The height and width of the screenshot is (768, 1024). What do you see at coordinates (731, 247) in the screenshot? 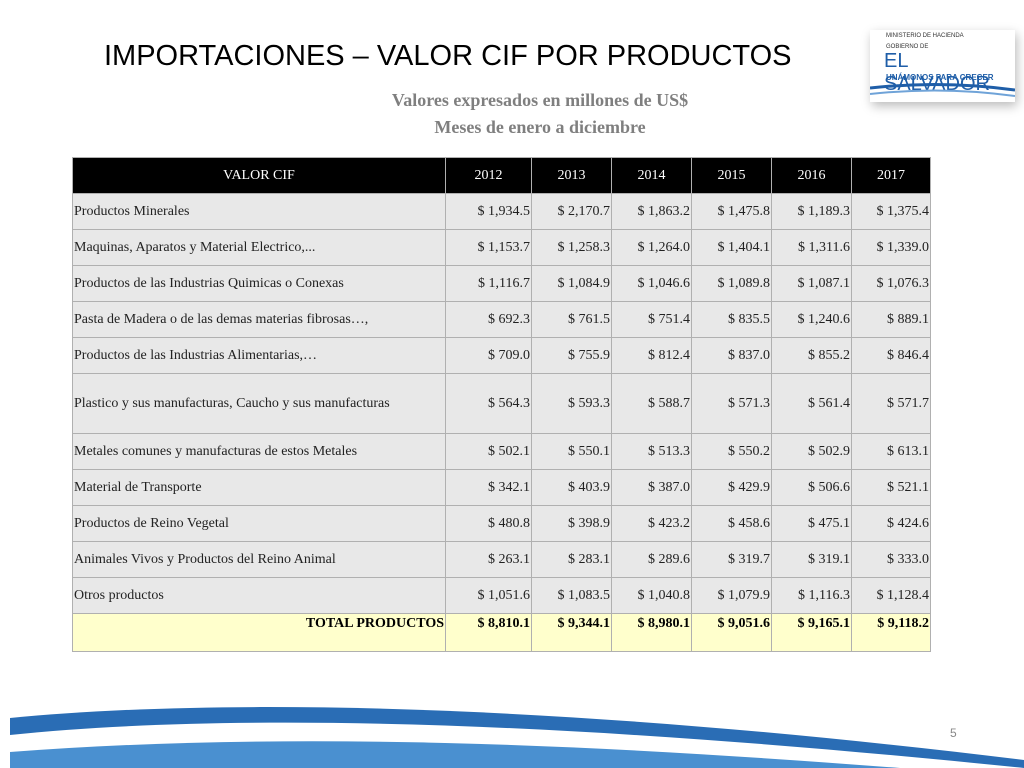
I see `value-cell: $ 1,404.1` at bounding box center [731, 247].